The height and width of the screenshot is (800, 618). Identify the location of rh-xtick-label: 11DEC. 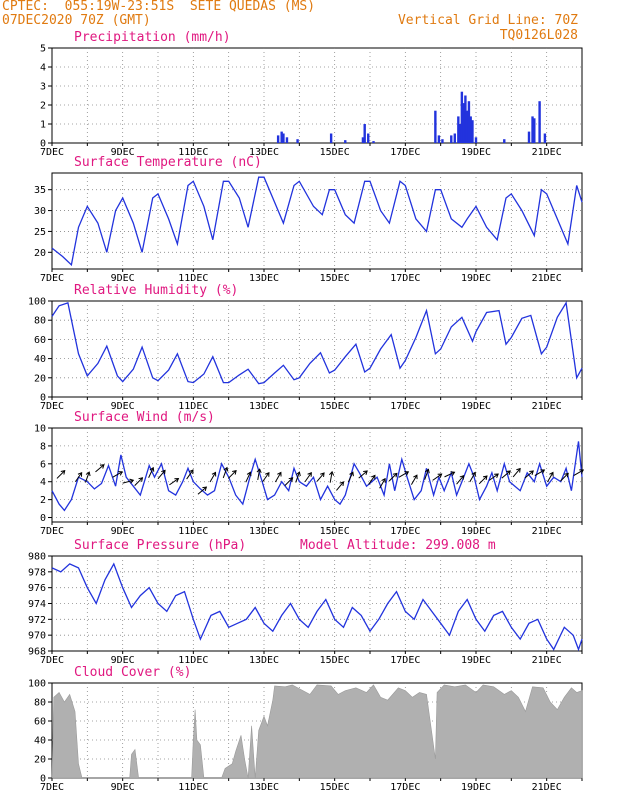
(193, 406).